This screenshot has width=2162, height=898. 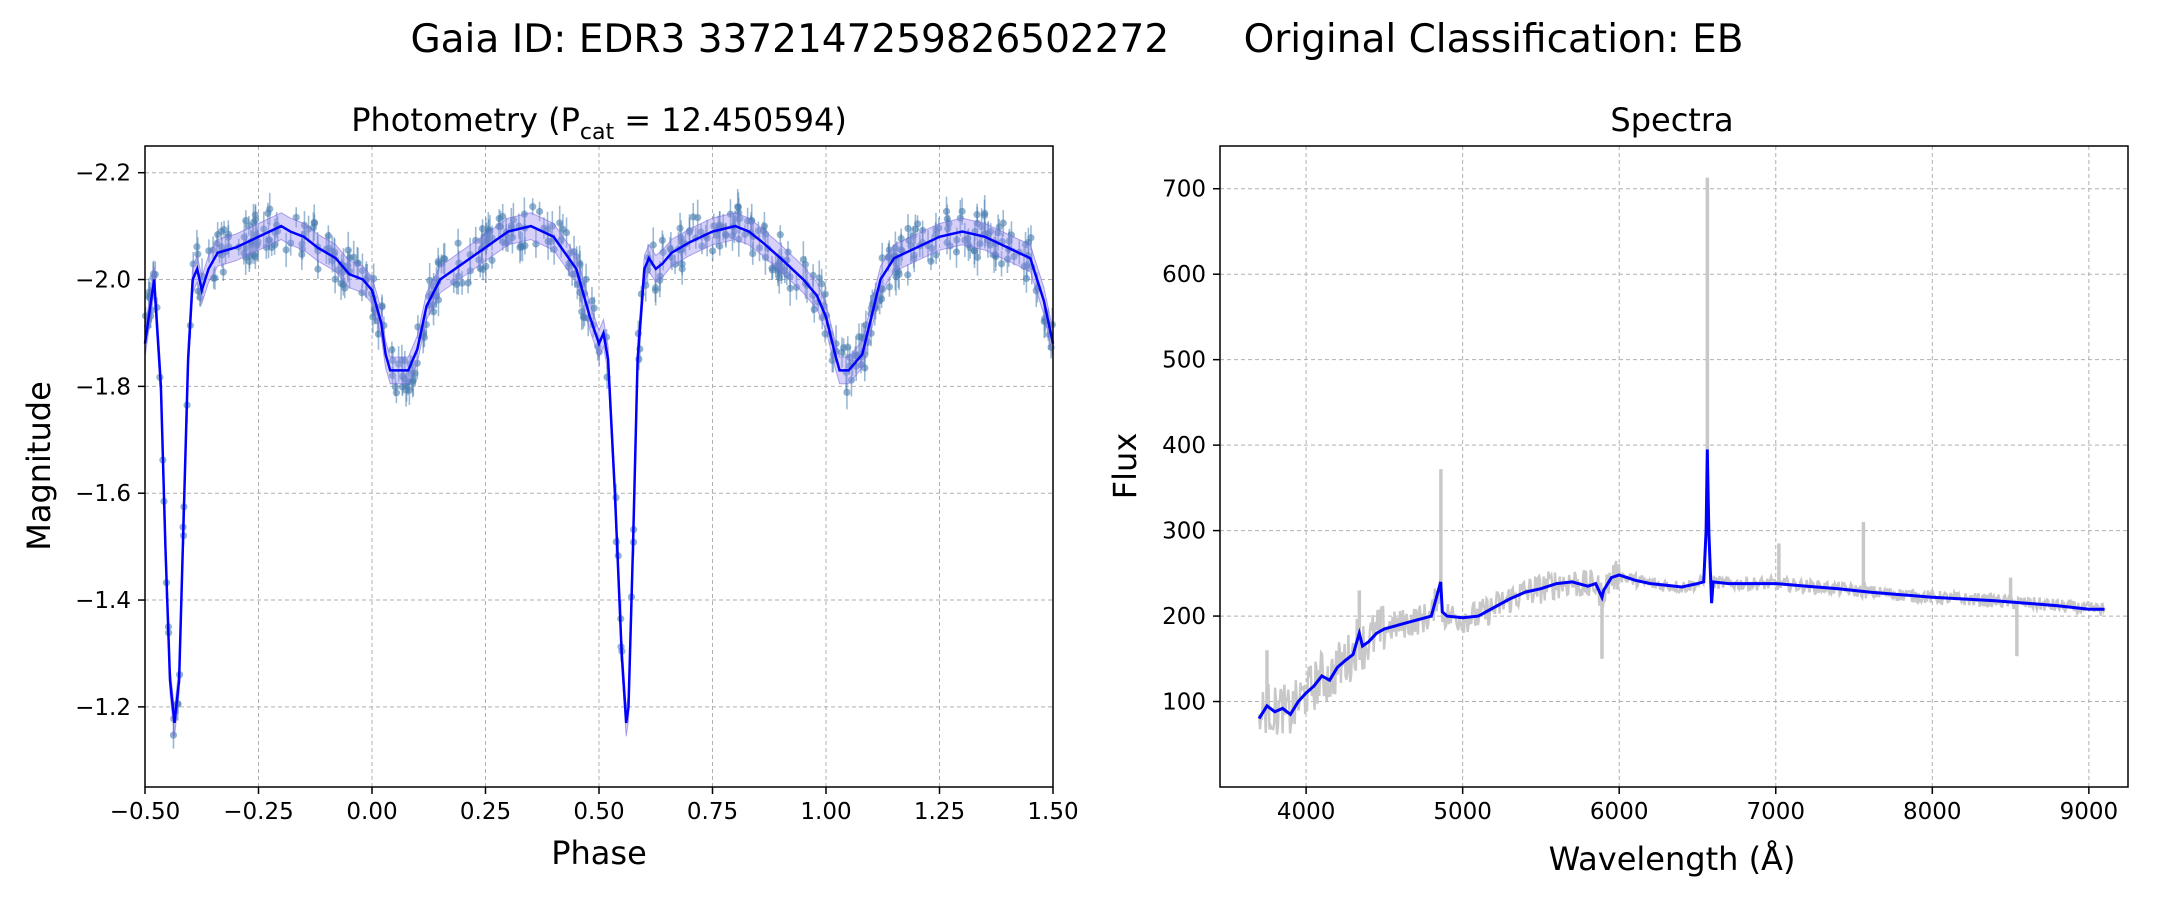 I want to click on spectra-y-tick-label: 500, so click(x=1184, y=361).